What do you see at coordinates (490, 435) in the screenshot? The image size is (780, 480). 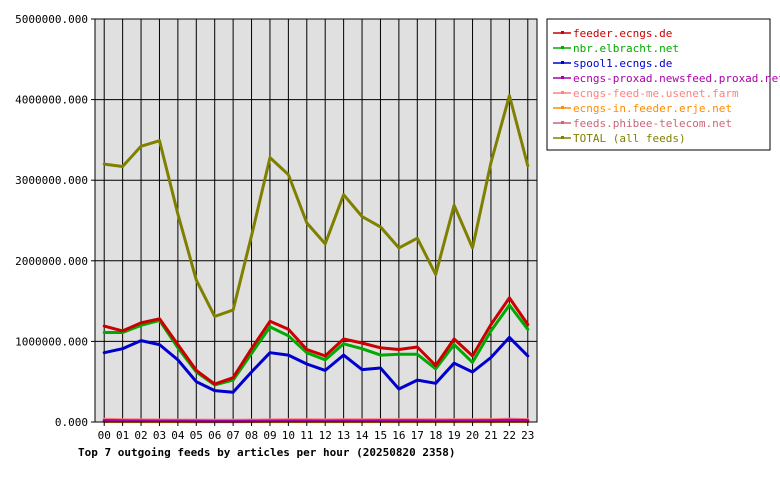 I see `x-tick-label: 21` at bounding box center [490, 435].